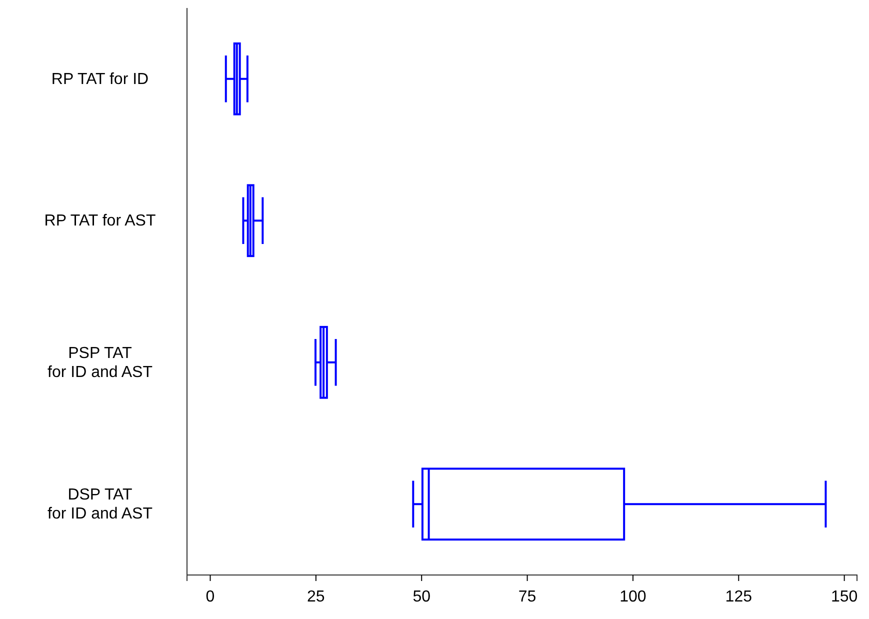  What do you see at coordinates (316, 597) in the screenshot?
I see `x-tick-label: 25` at bounding box center [316, 597].